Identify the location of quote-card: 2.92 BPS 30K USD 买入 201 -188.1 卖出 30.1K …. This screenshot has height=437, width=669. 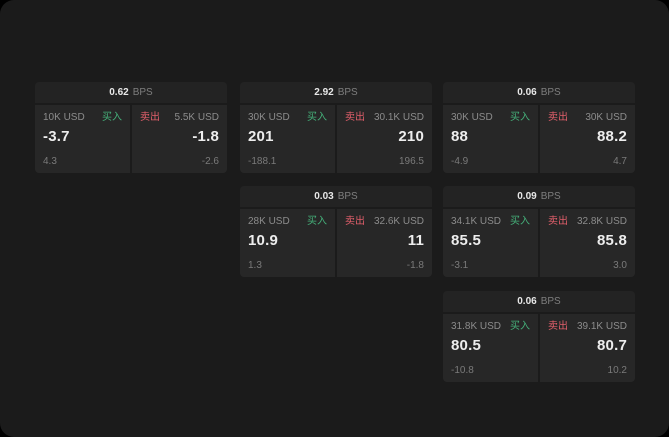
(336, 127).